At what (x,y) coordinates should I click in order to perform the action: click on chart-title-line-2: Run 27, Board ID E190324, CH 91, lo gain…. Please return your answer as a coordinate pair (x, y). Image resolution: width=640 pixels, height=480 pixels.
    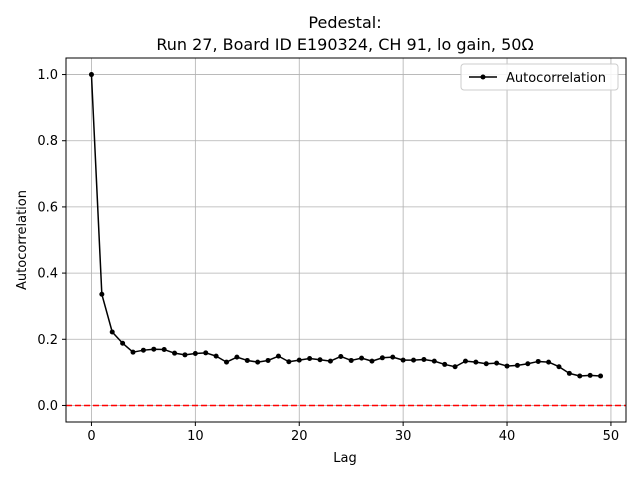
    Looking at the image, I should click on (344, 44).